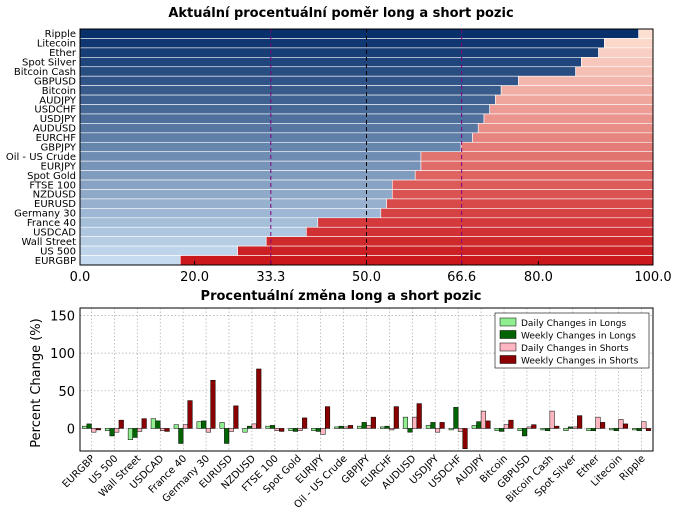 The height and width of the screenshot is (516, 680). I want to click on x-tick-label: 0.0, so click(80, 277).